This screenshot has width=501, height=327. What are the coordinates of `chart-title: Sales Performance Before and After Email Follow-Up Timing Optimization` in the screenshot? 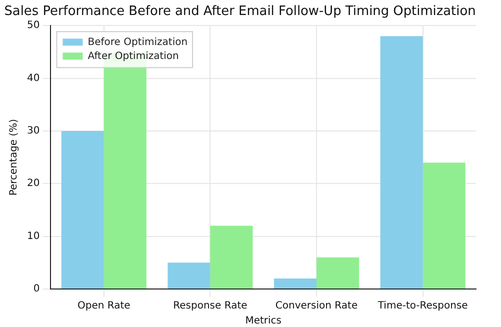 It's located at (240, 12).